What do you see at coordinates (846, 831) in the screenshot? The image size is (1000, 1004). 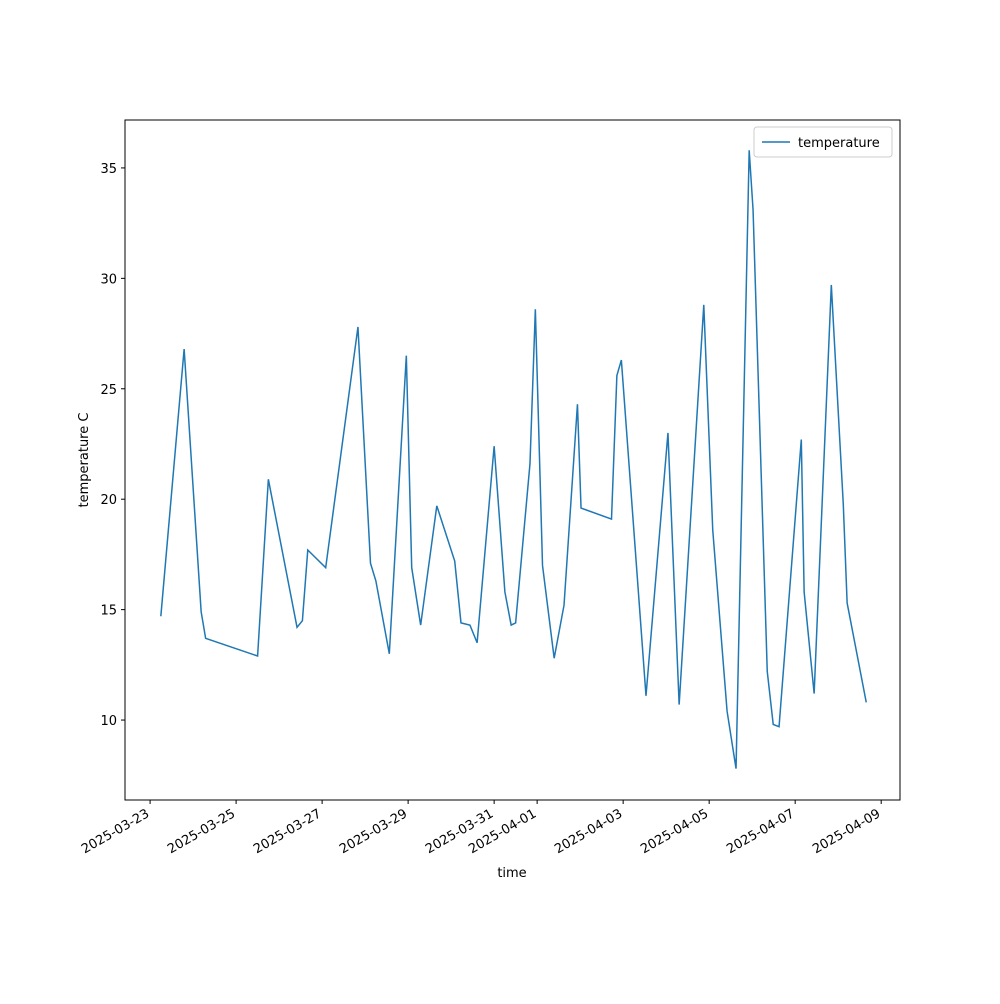 I see `x-tick-label: 2025-04-09` at bounding box center [846, 831].